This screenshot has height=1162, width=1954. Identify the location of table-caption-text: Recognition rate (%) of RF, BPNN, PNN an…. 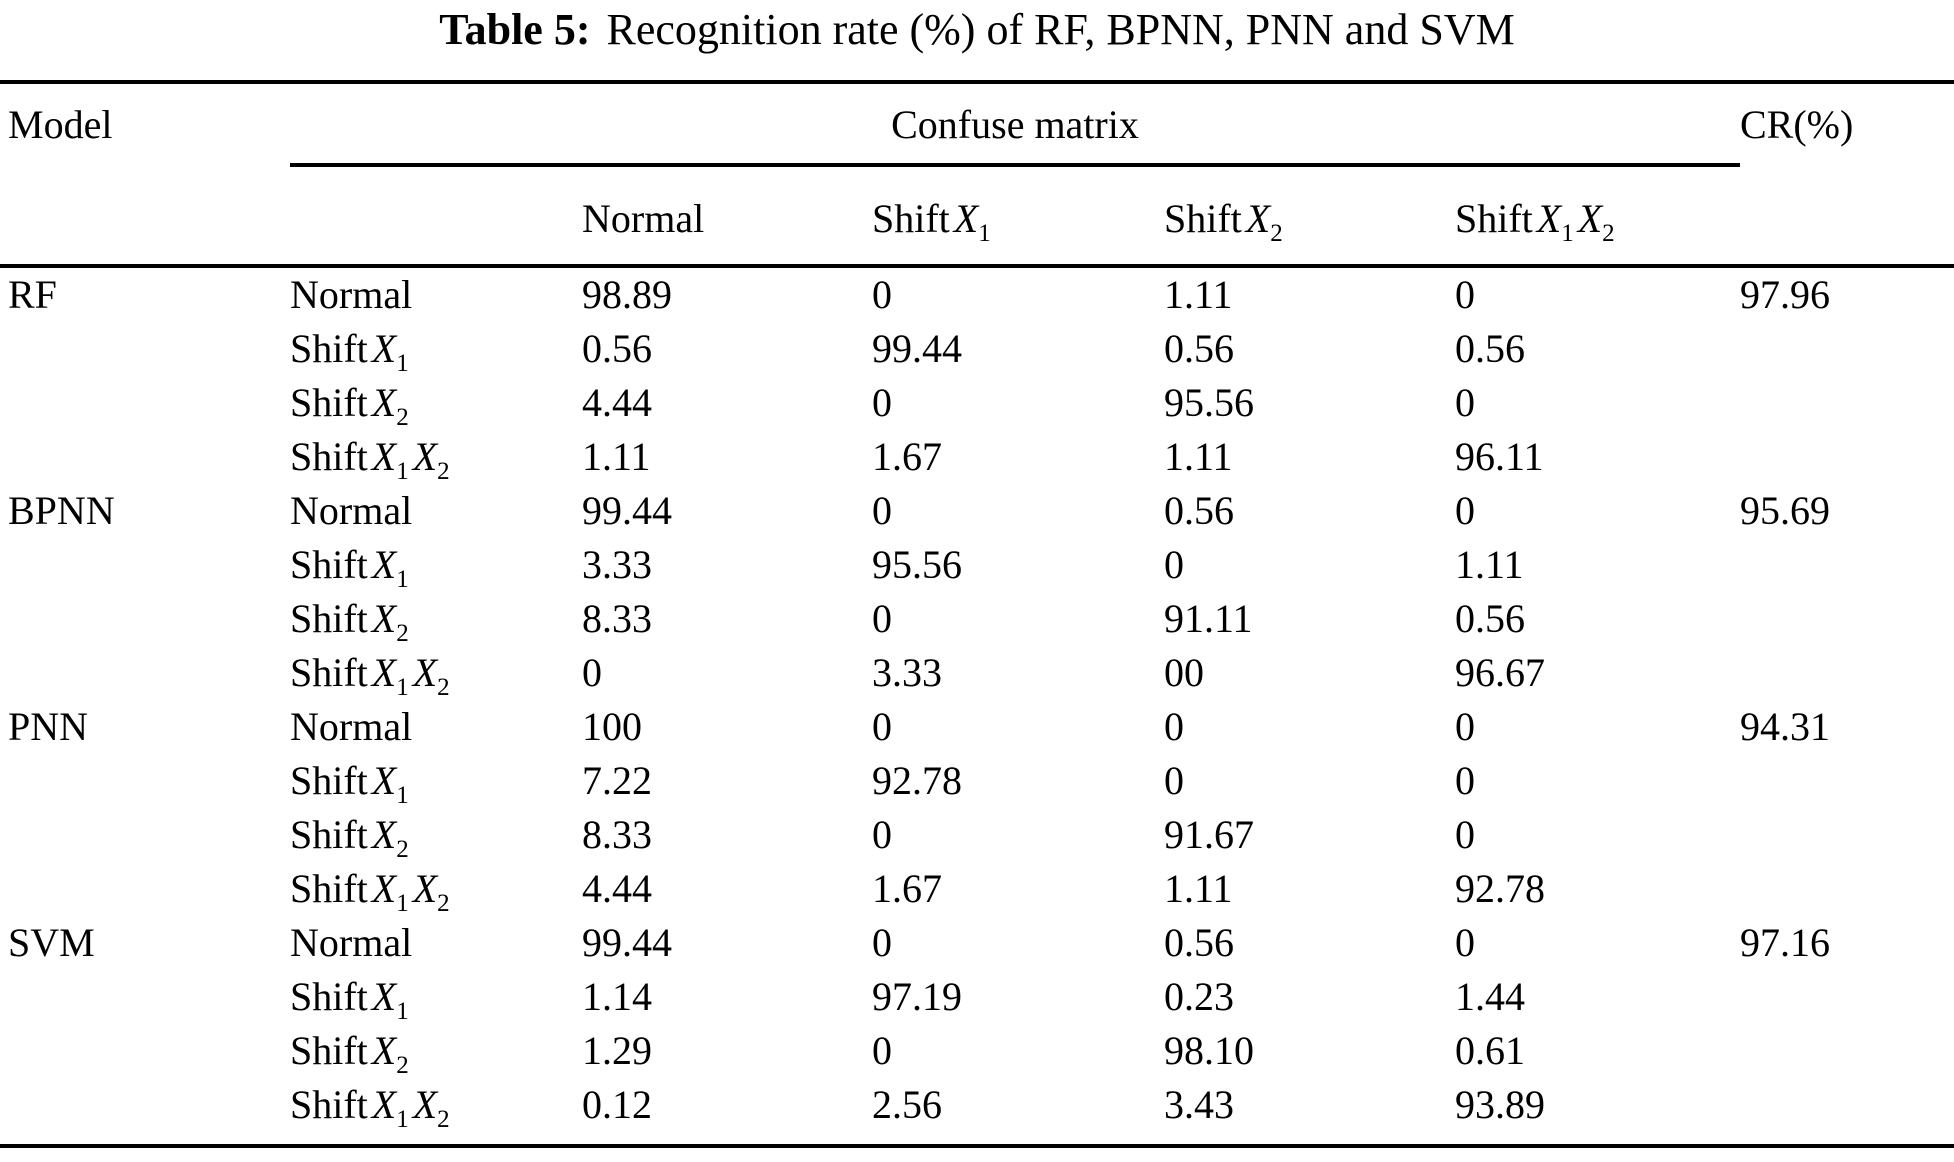
(1060, 29).